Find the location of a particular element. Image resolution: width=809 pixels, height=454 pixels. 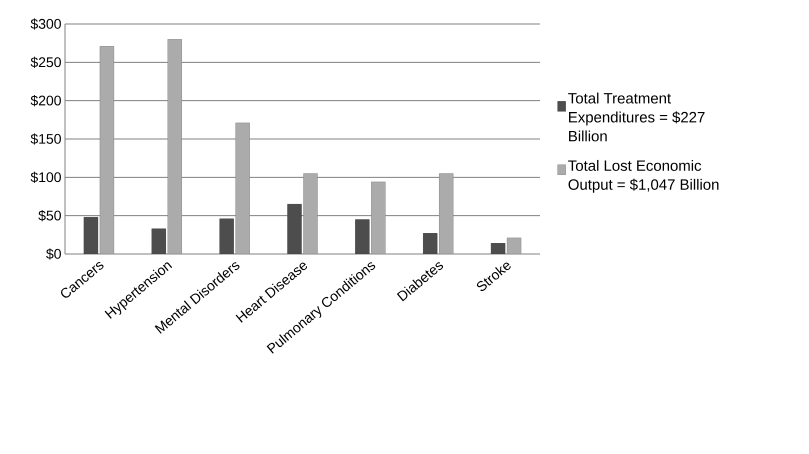

y-tick-label: $150 is located at coordinates (45, 139).